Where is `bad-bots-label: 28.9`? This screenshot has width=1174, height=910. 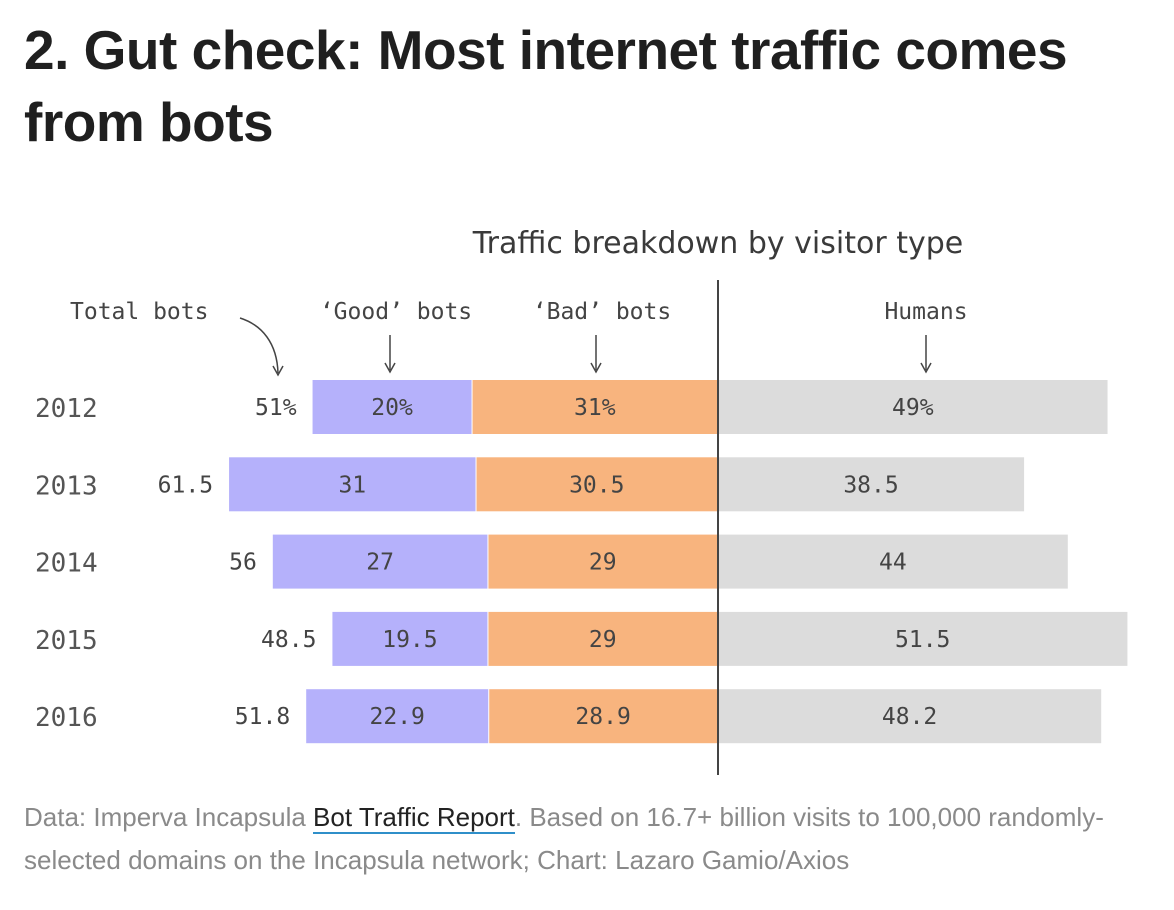
bad-bots-label: 28.9 is located at coordinates (602, 717).